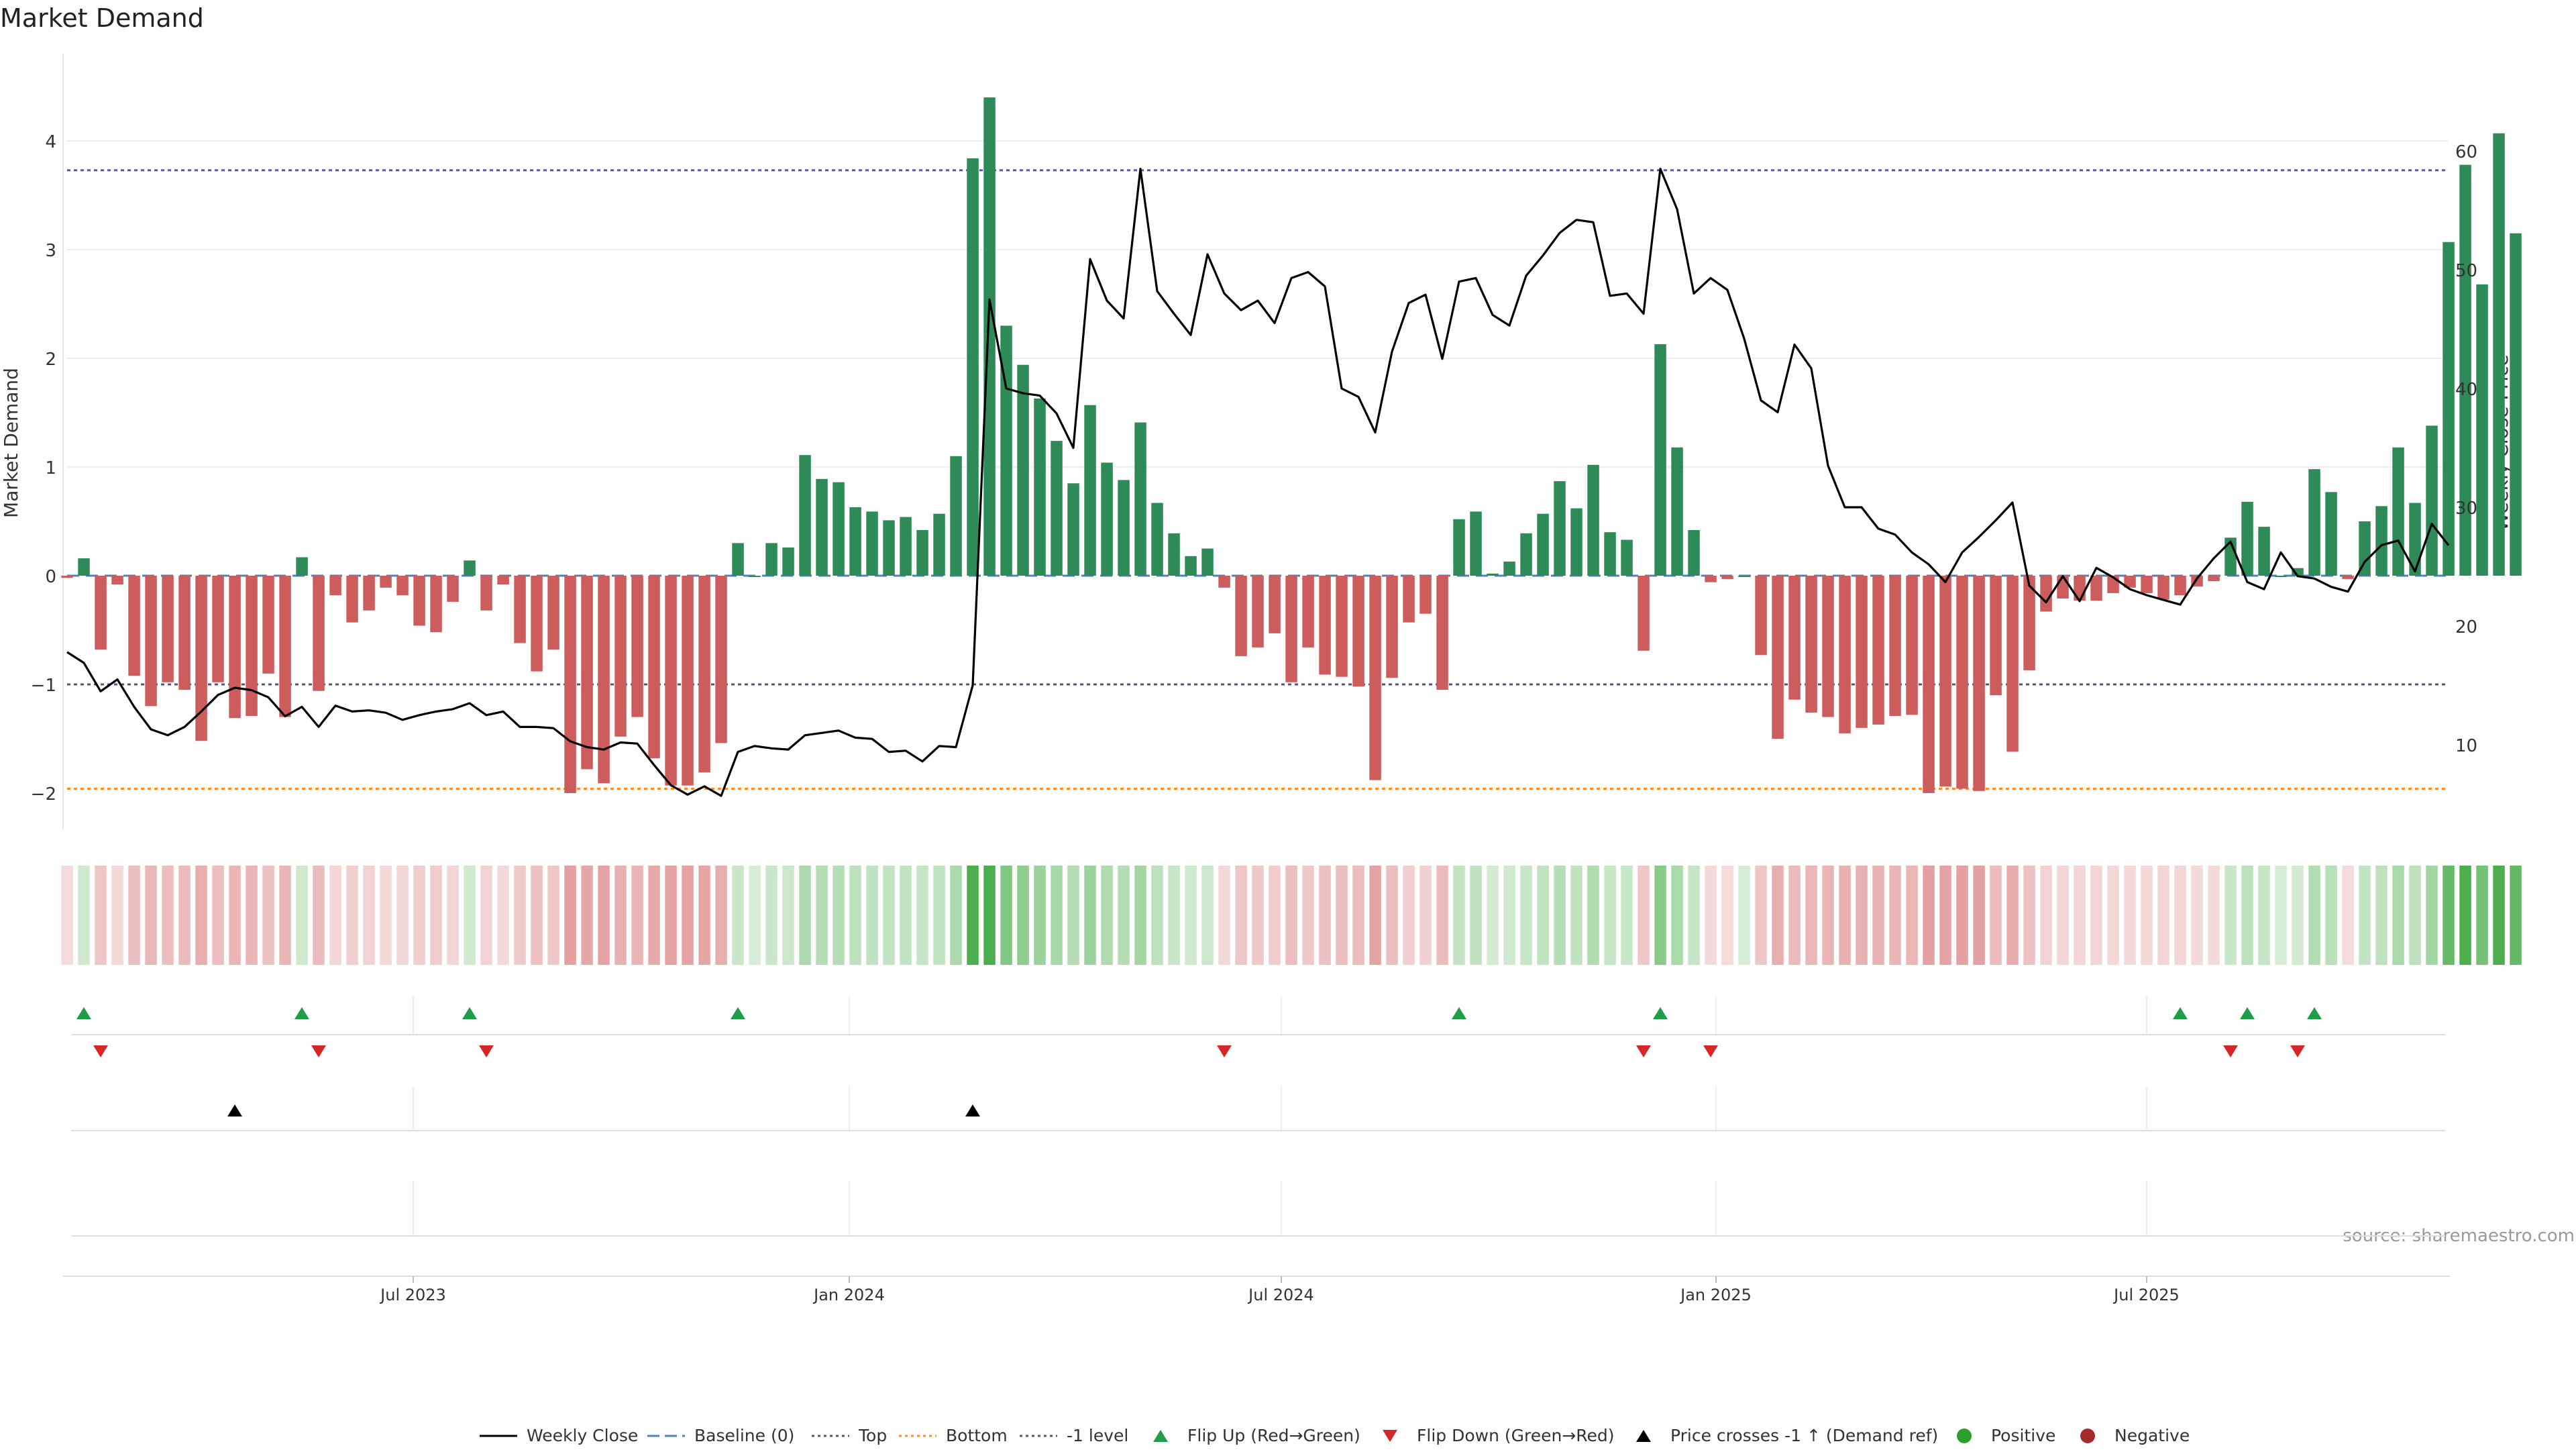 This screenshot has width=2576, height=1452. I want to click on price-cross-marker, so click(234, 1110).